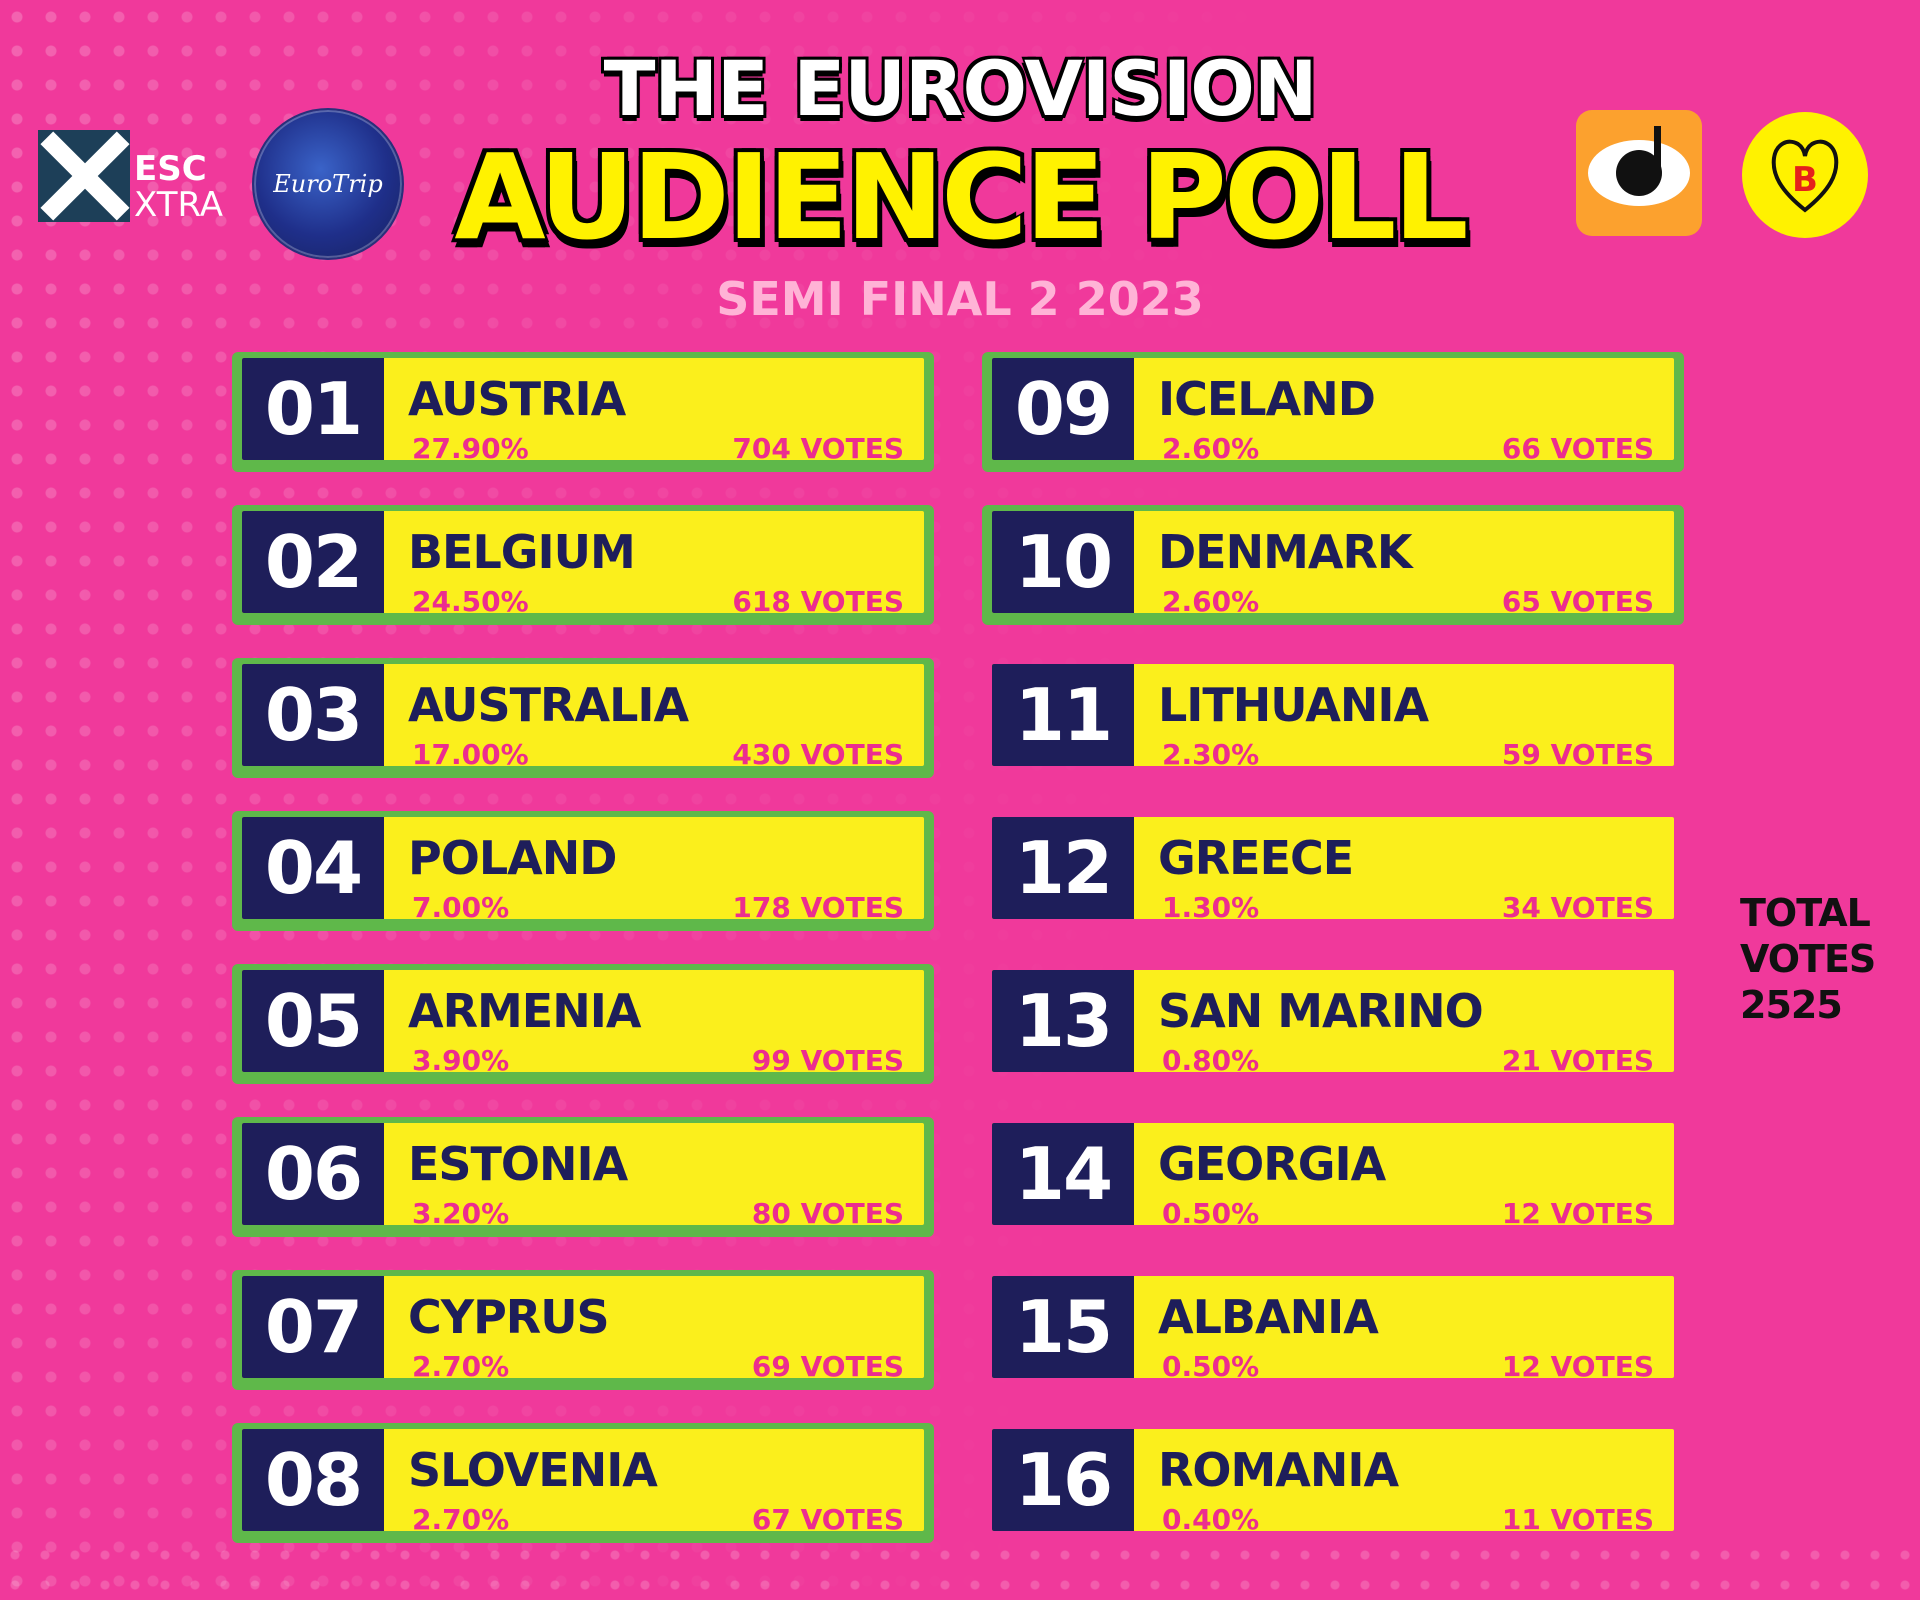  Describe the element at coordinates (827, 1058) in the screenshot. I see `vote-count: 99 VOTES` at that location.